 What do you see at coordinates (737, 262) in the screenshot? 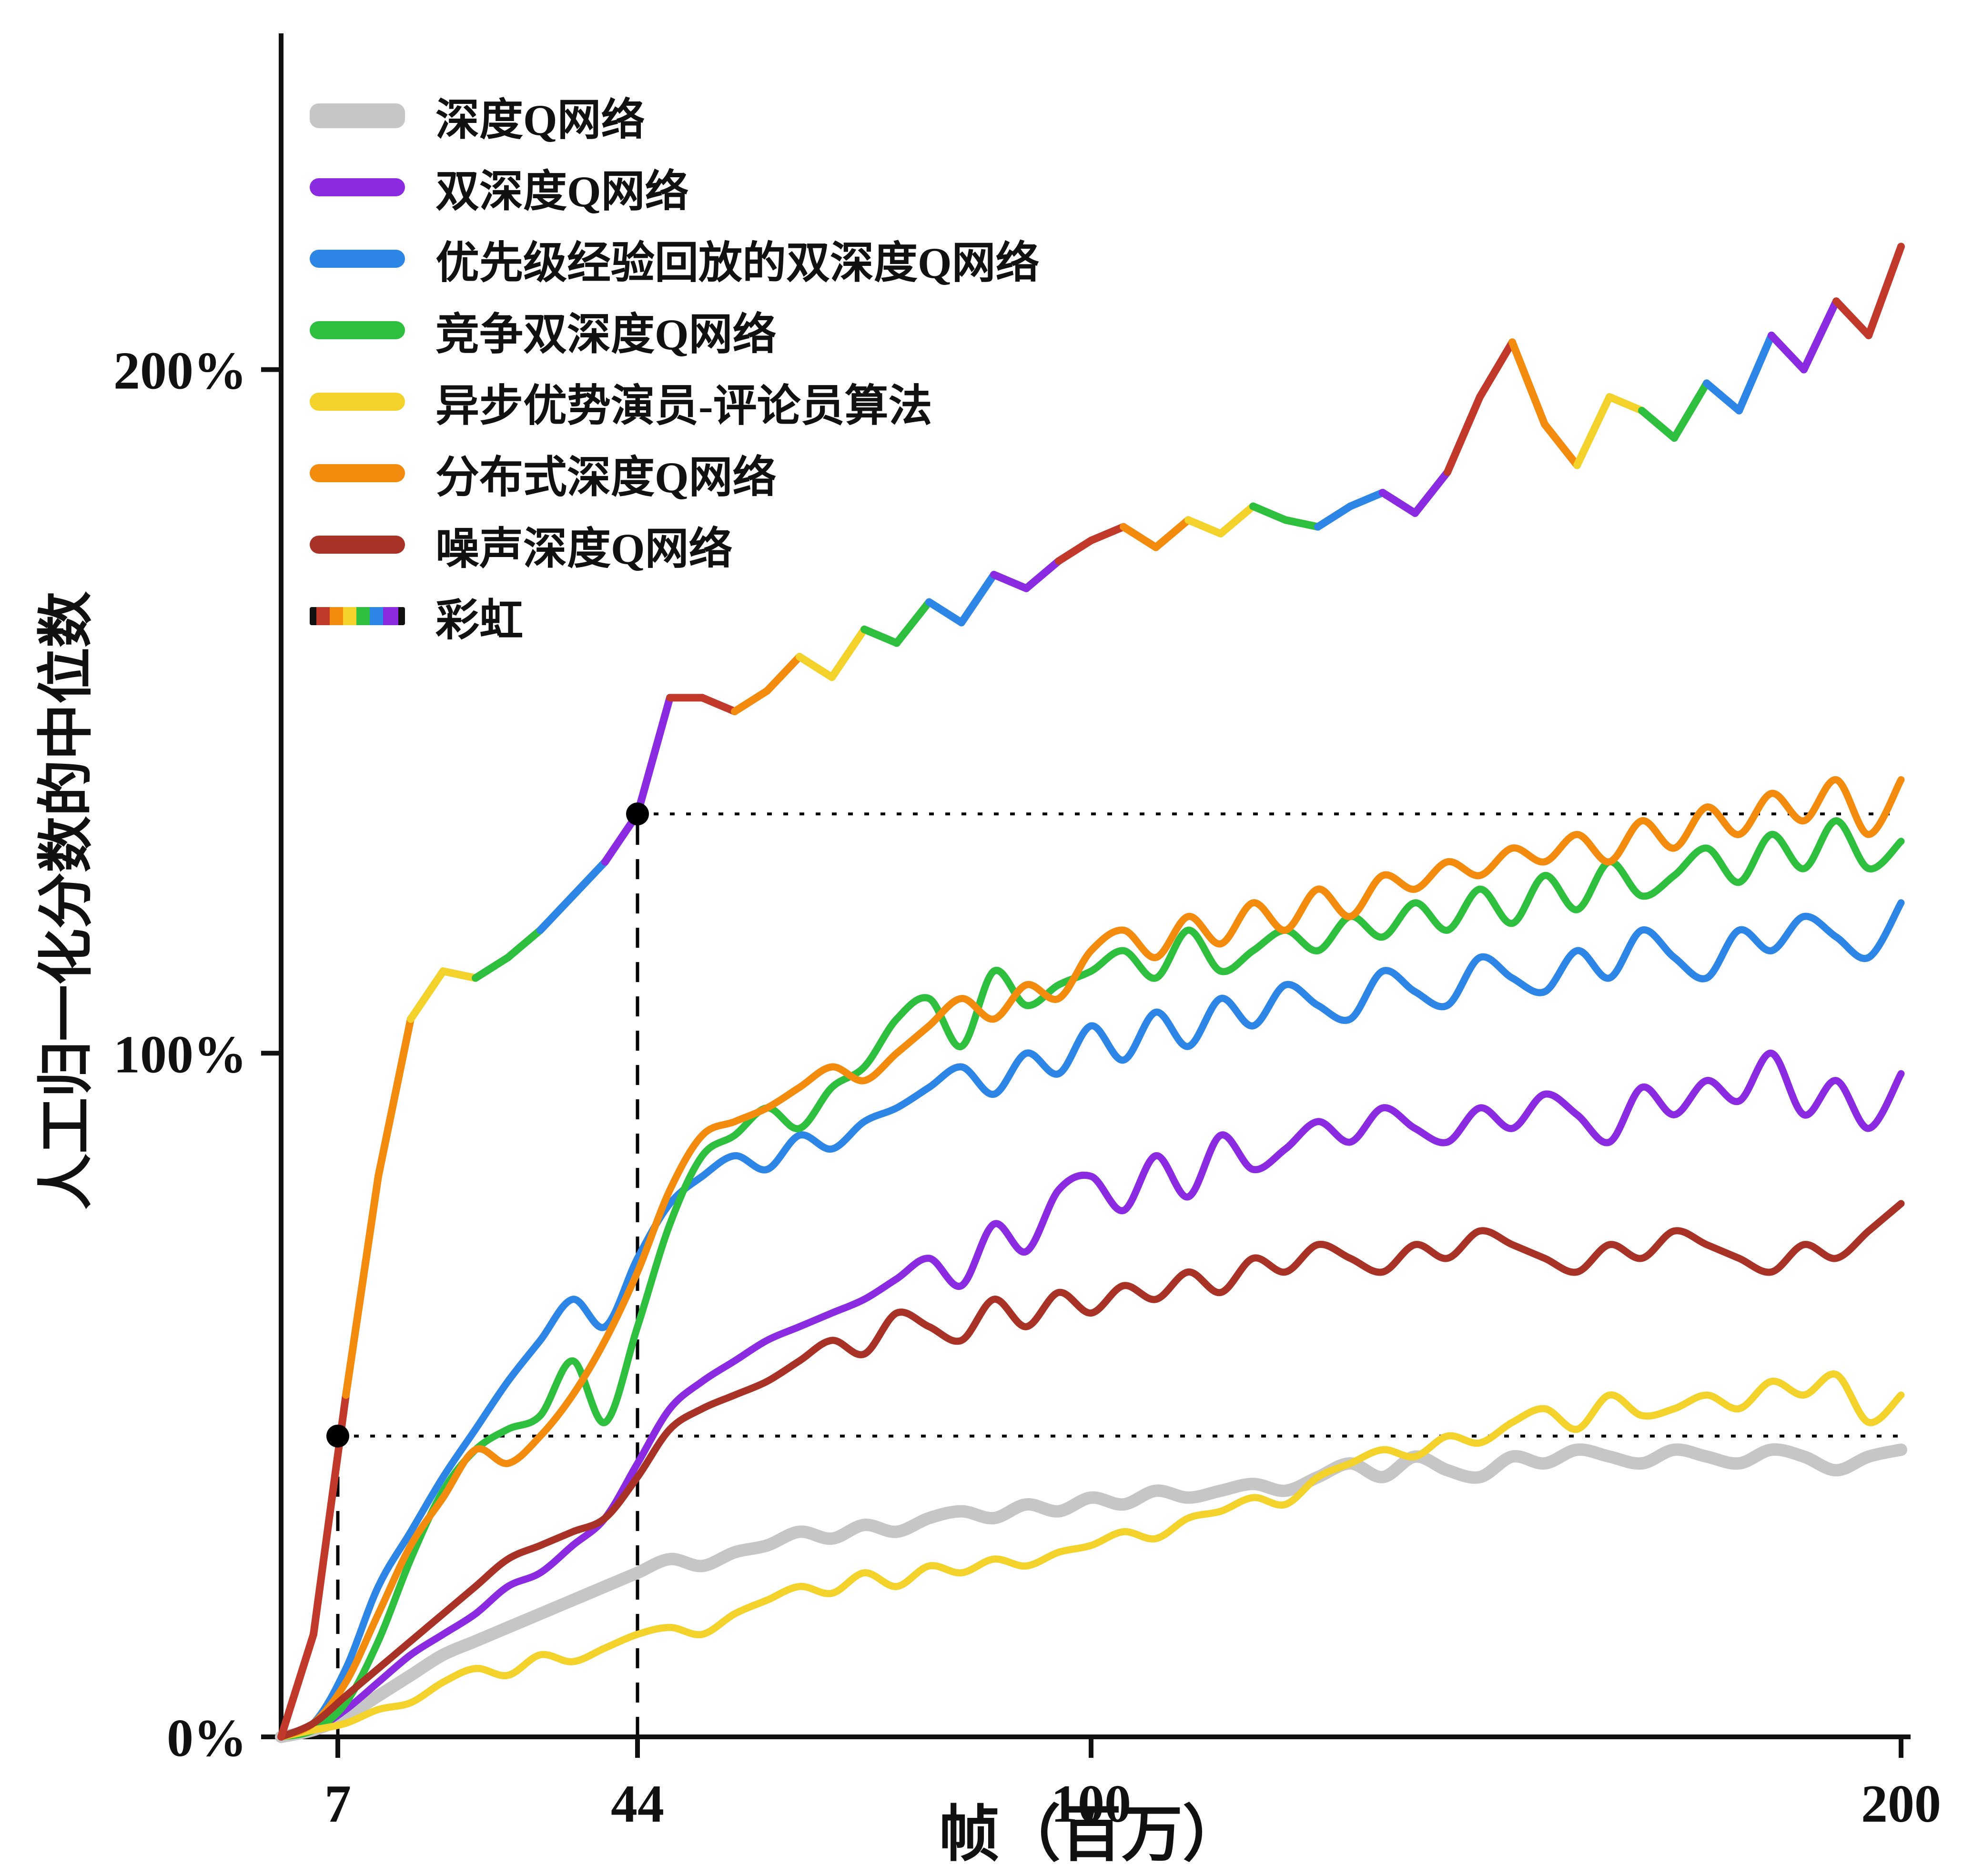
I see `legend-label: 优先级经验回放的双深度Q网络` at bounding box center [737, 262].